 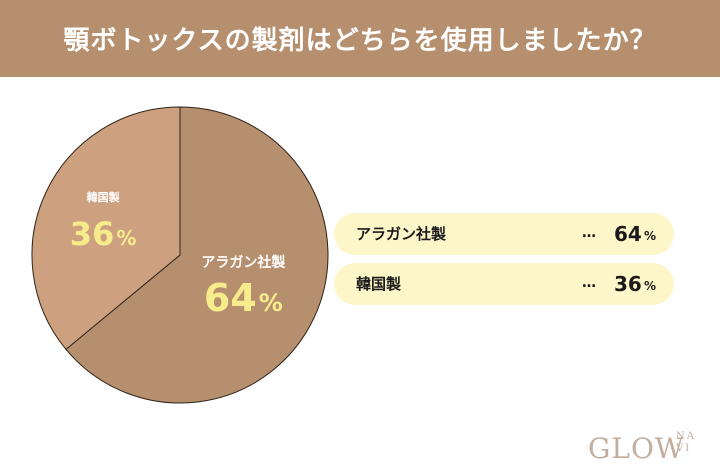 I want to click on logo-sub-top: NA, so click(x=686, y=436).